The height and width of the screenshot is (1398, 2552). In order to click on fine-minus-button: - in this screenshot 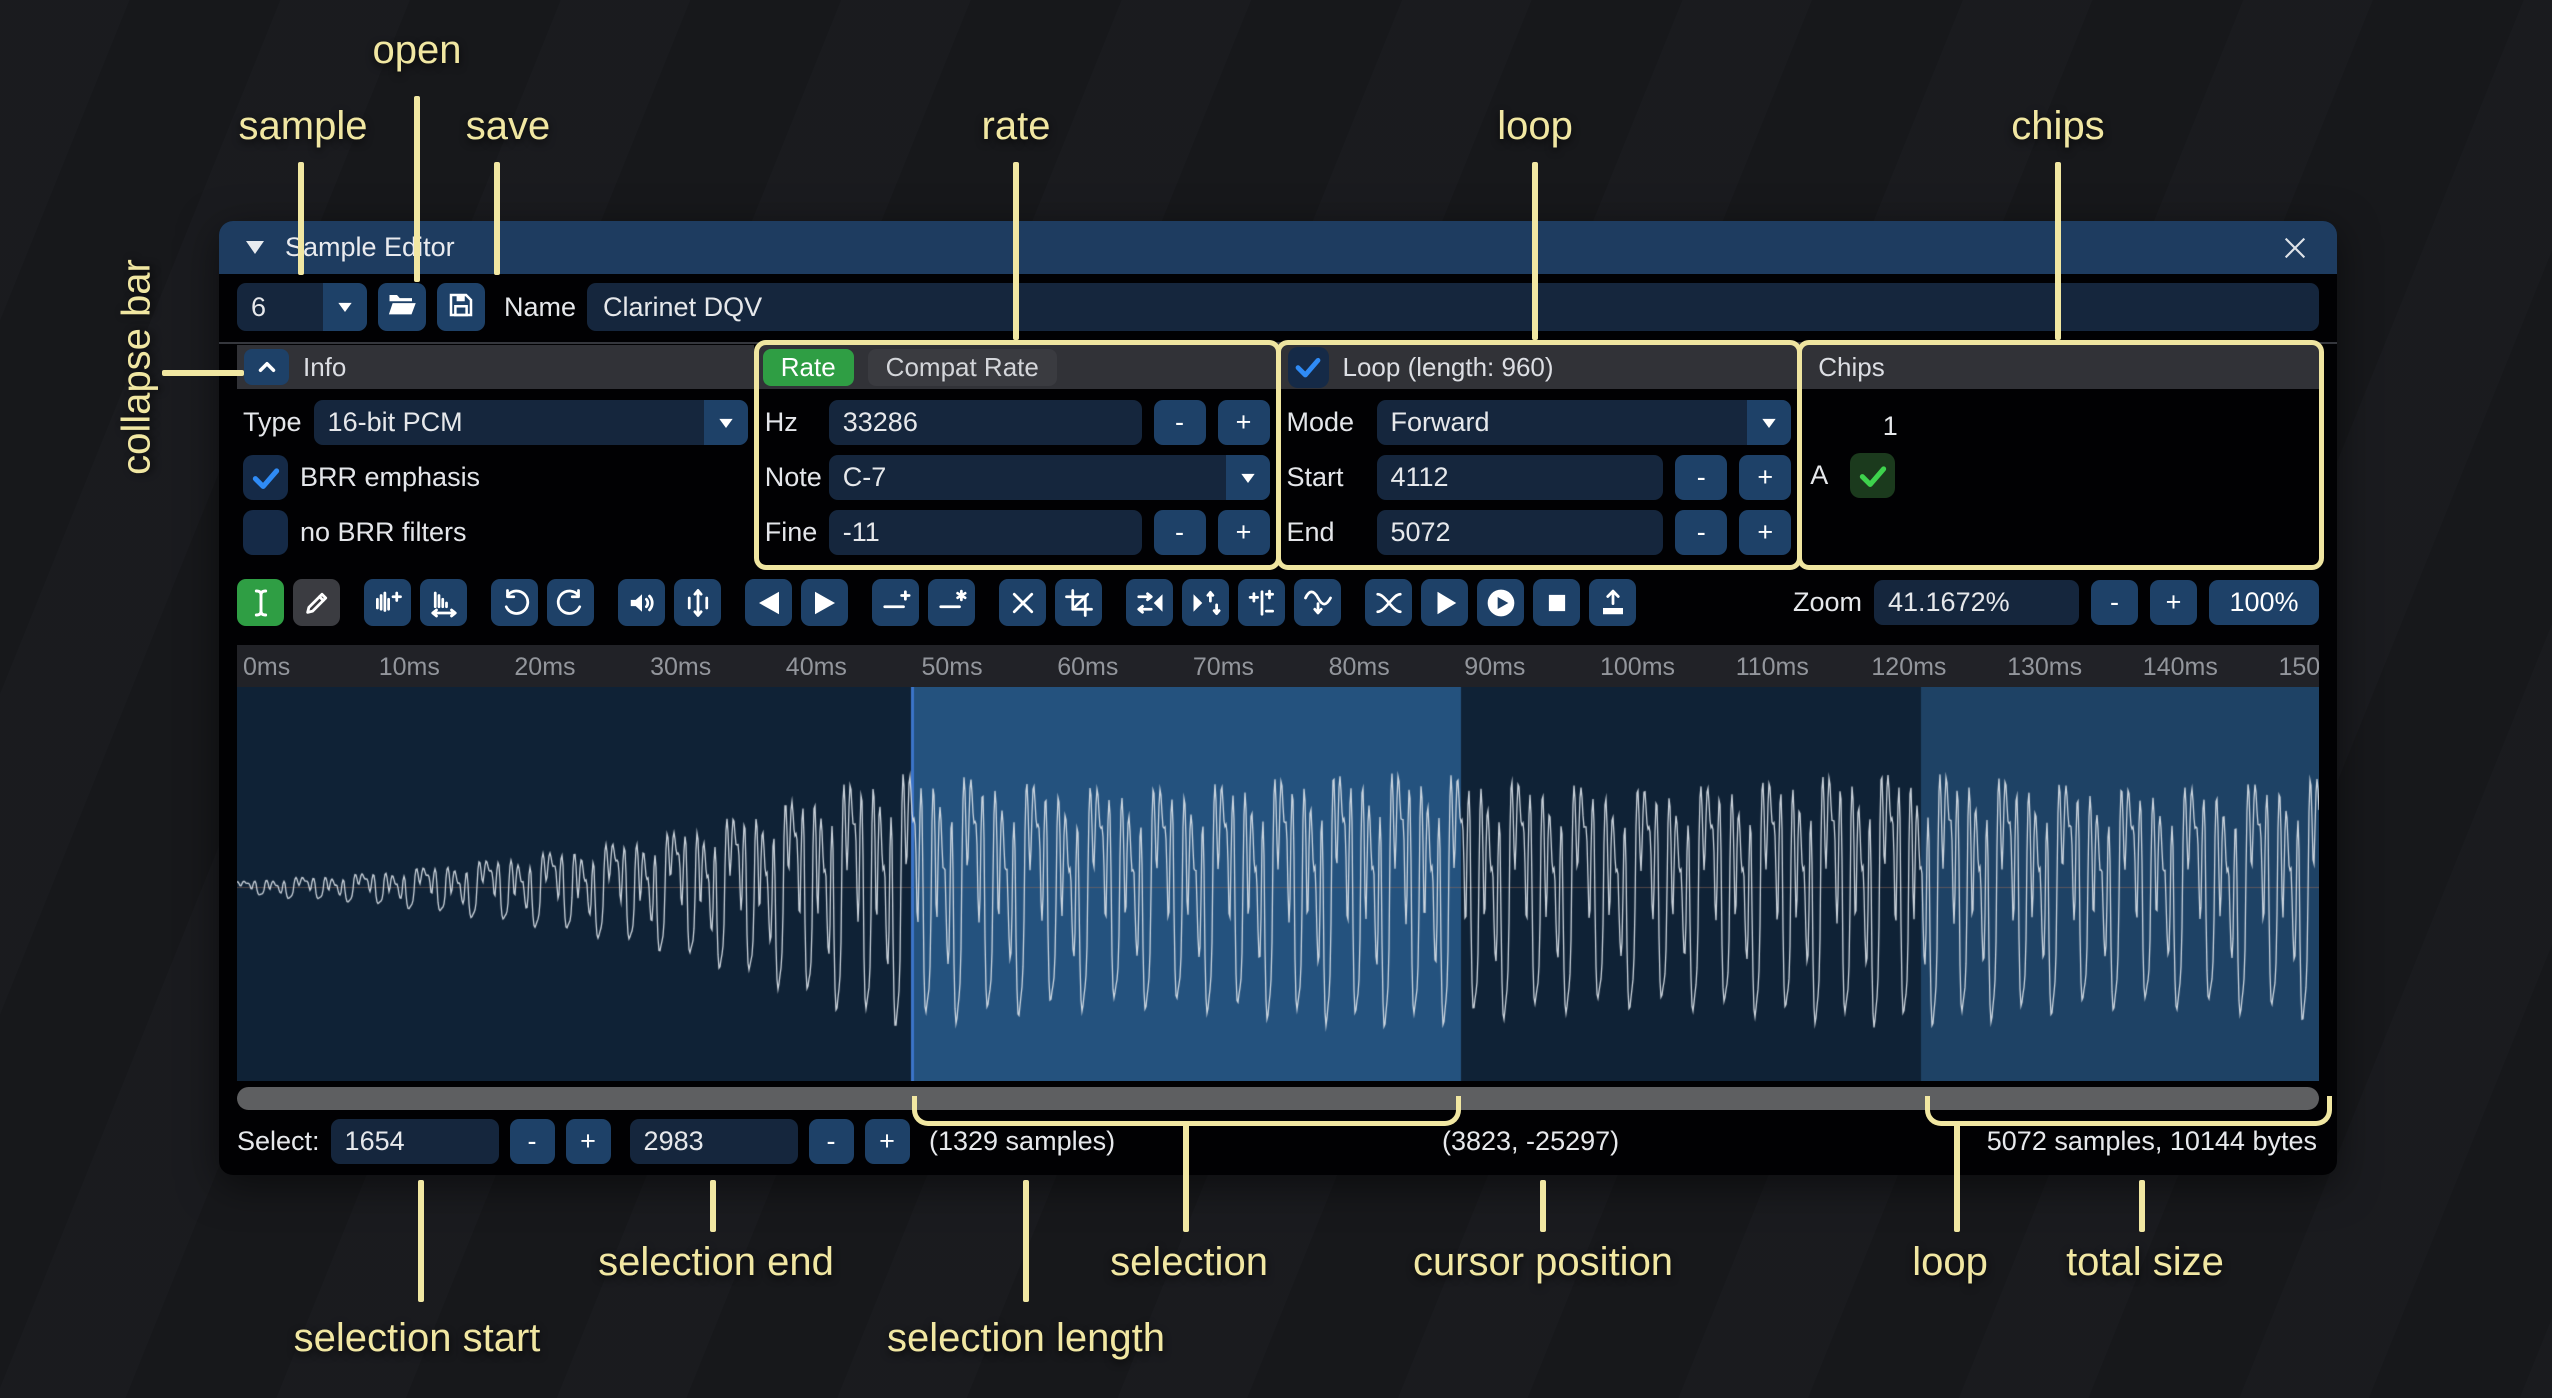, I will do `click(1179, 532)`.